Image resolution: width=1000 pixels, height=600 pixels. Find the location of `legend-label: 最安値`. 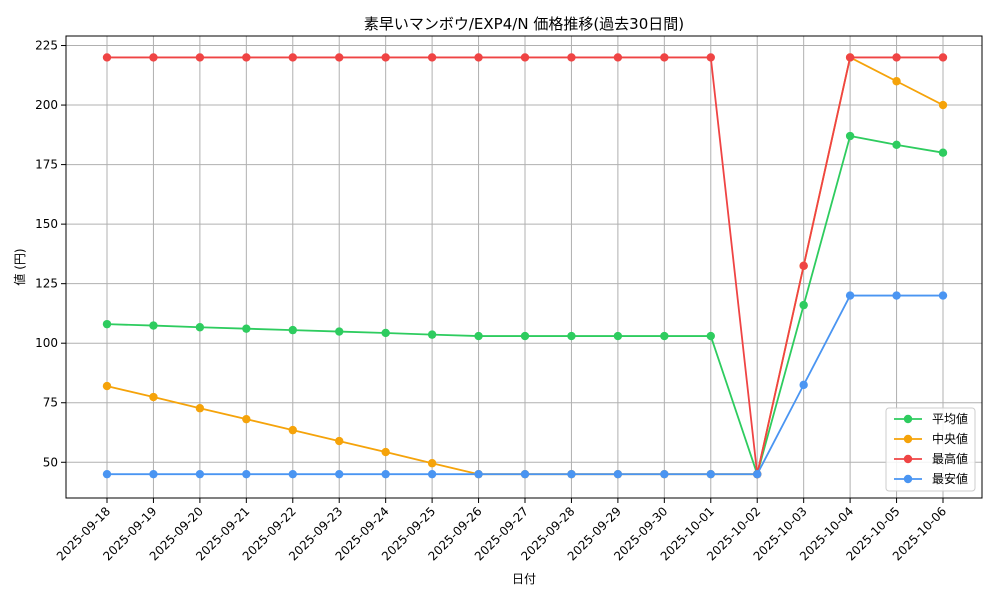

legend-label: 最安値 is located at coordinates (950, 478).